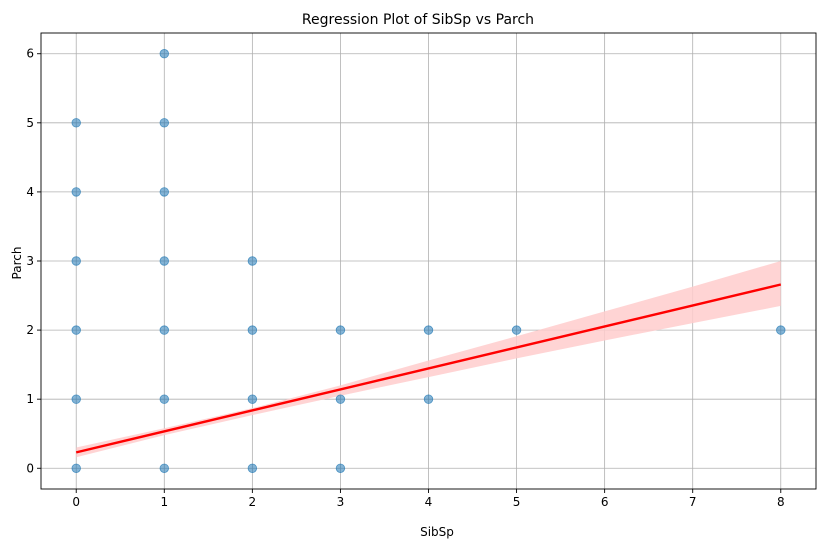 The width and height of the screenshot is (833, 551). I want to click on x-tick-label: 8, so click(781, 502).